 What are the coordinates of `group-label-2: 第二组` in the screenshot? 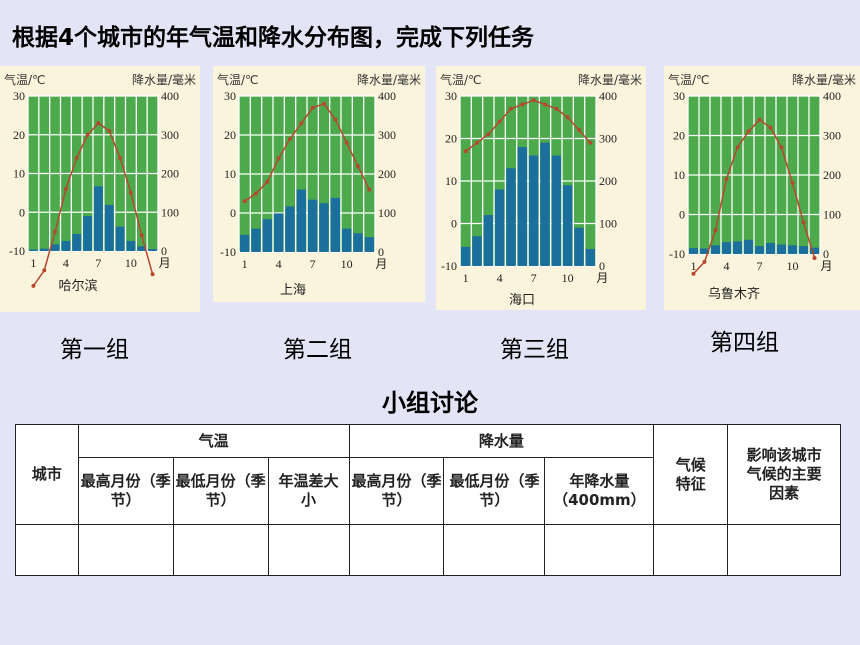 It's located at (317, 350).